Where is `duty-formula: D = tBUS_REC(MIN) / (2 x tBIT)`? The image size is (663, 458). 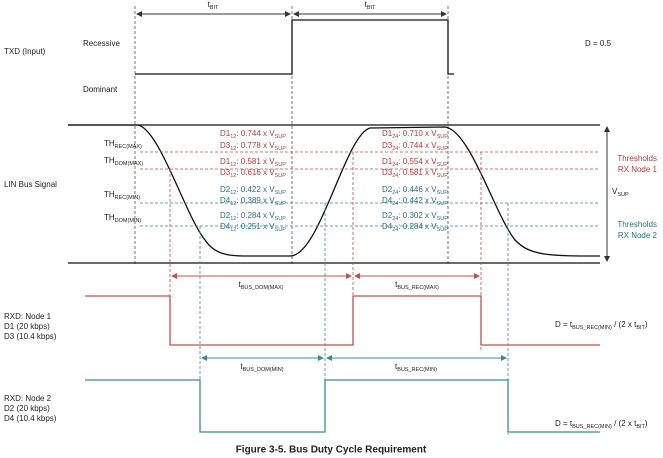 duty-formula: D = tBUS_REC(MIN) / (2 x tBIT) is located at coordinates (601, 424).